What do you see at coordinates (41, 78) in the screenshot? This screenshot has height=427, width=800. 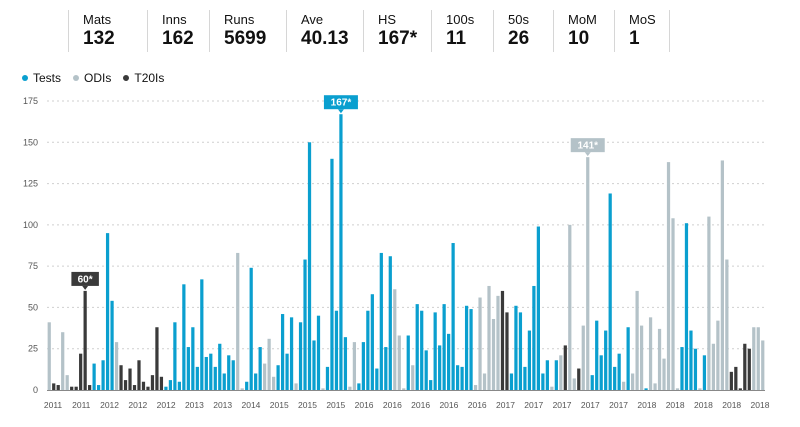 I see `legend-item-tests: Tests` at bounding box center [41, 78].